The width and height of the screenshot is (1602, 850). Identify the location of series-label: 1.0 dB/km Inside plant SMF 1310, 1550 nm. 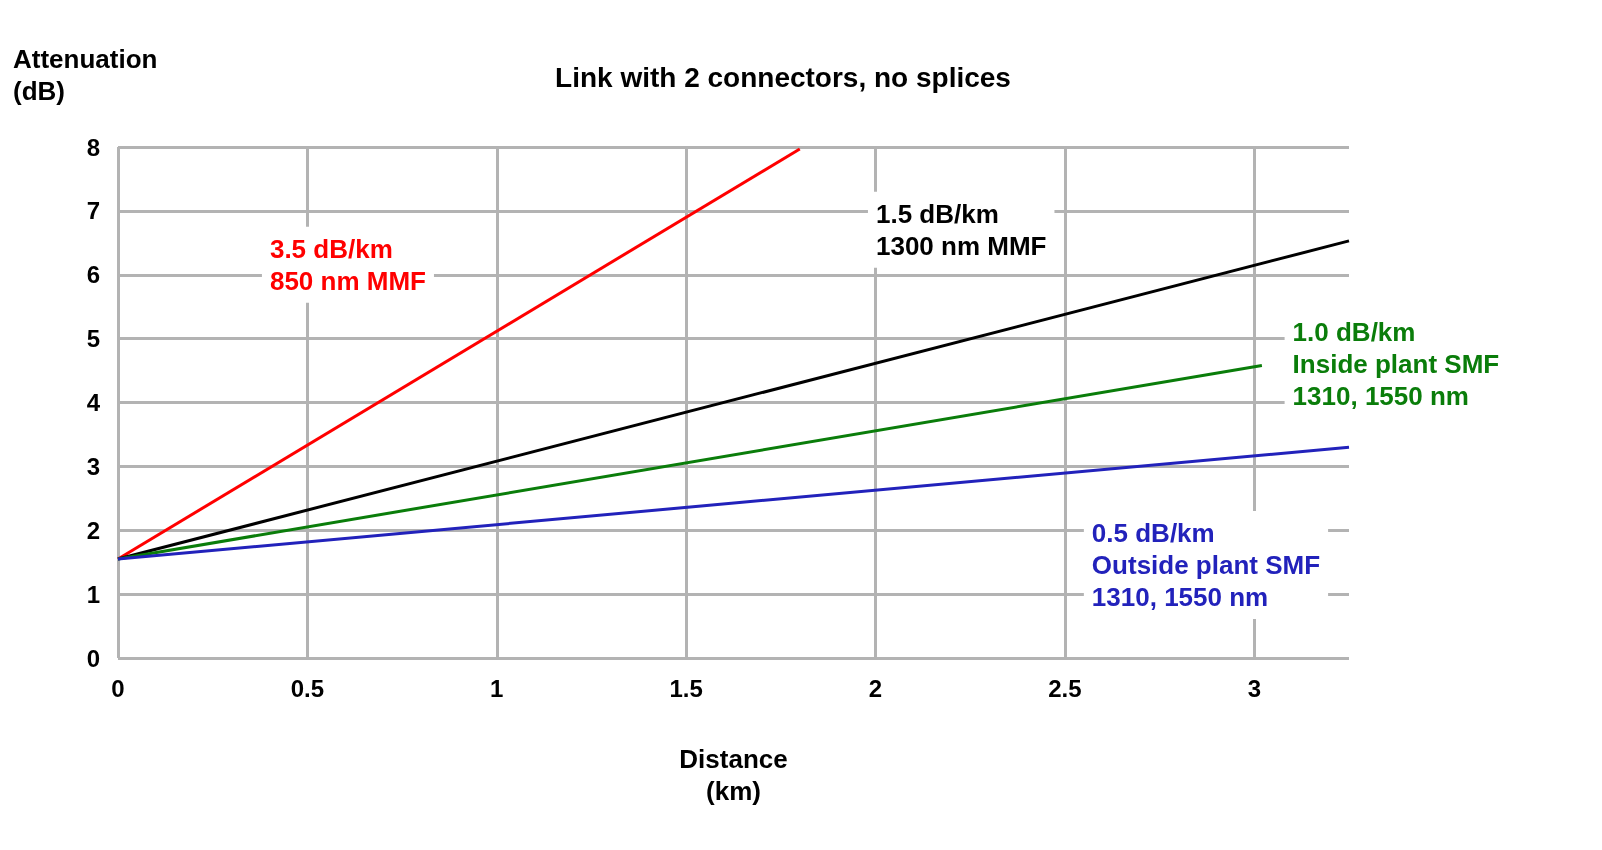
(1396, 363).